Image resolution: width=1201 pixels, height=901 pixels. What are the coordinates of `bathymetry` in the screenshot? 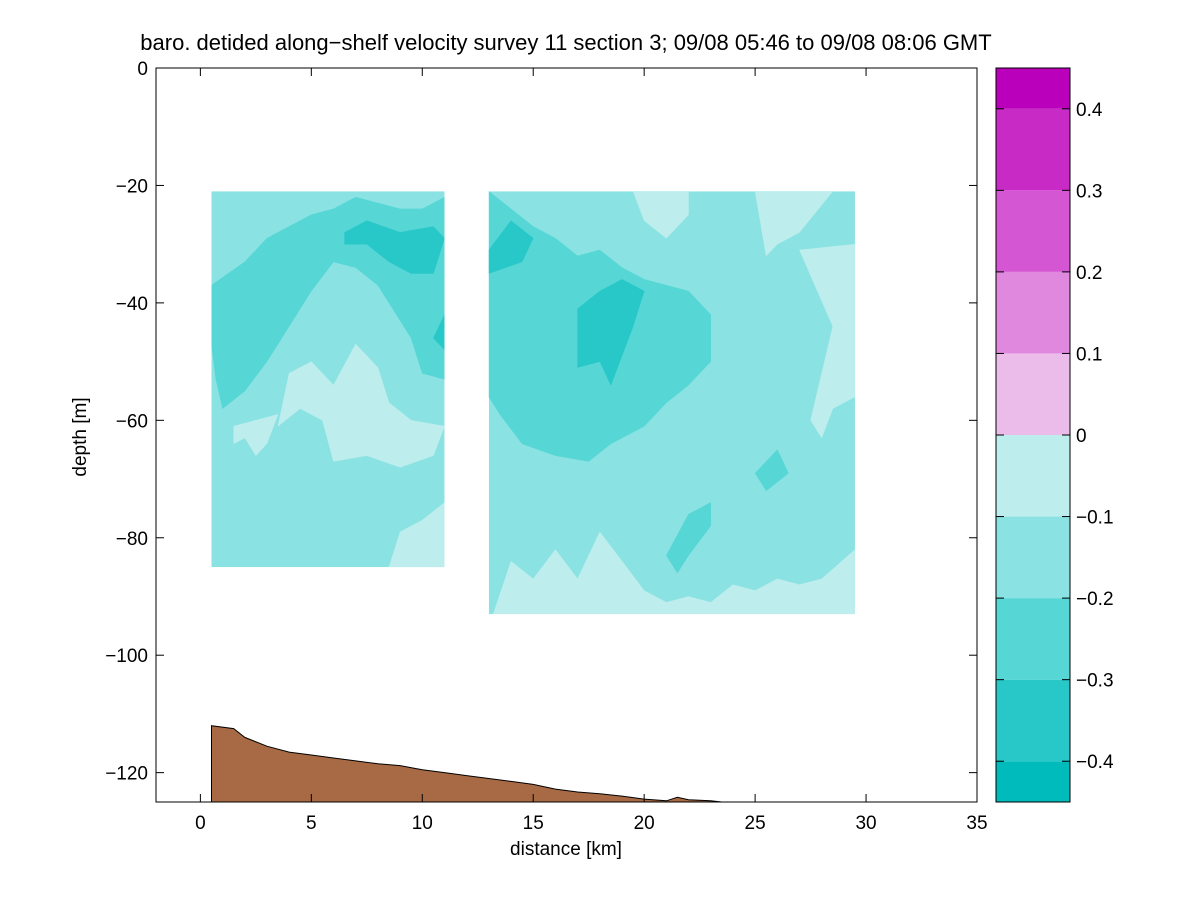 It's located at (466, 764).